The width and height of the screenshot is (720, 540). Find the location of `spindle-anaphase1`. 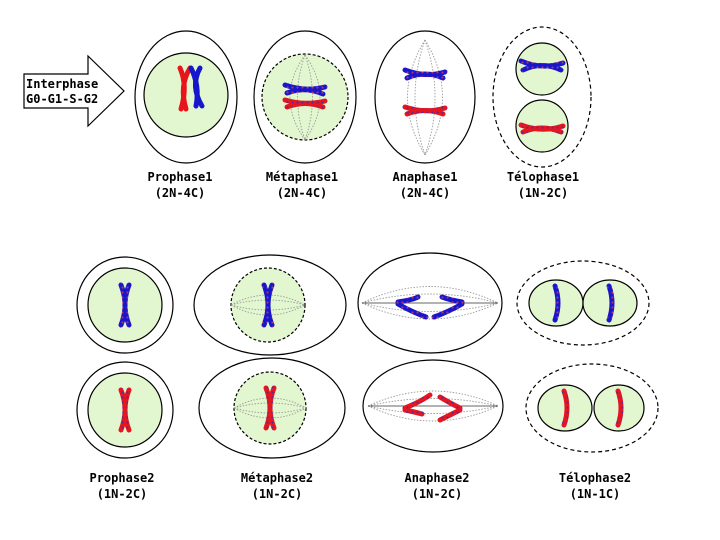

spindle-anaphase1 is located at coordinates (425, 97).